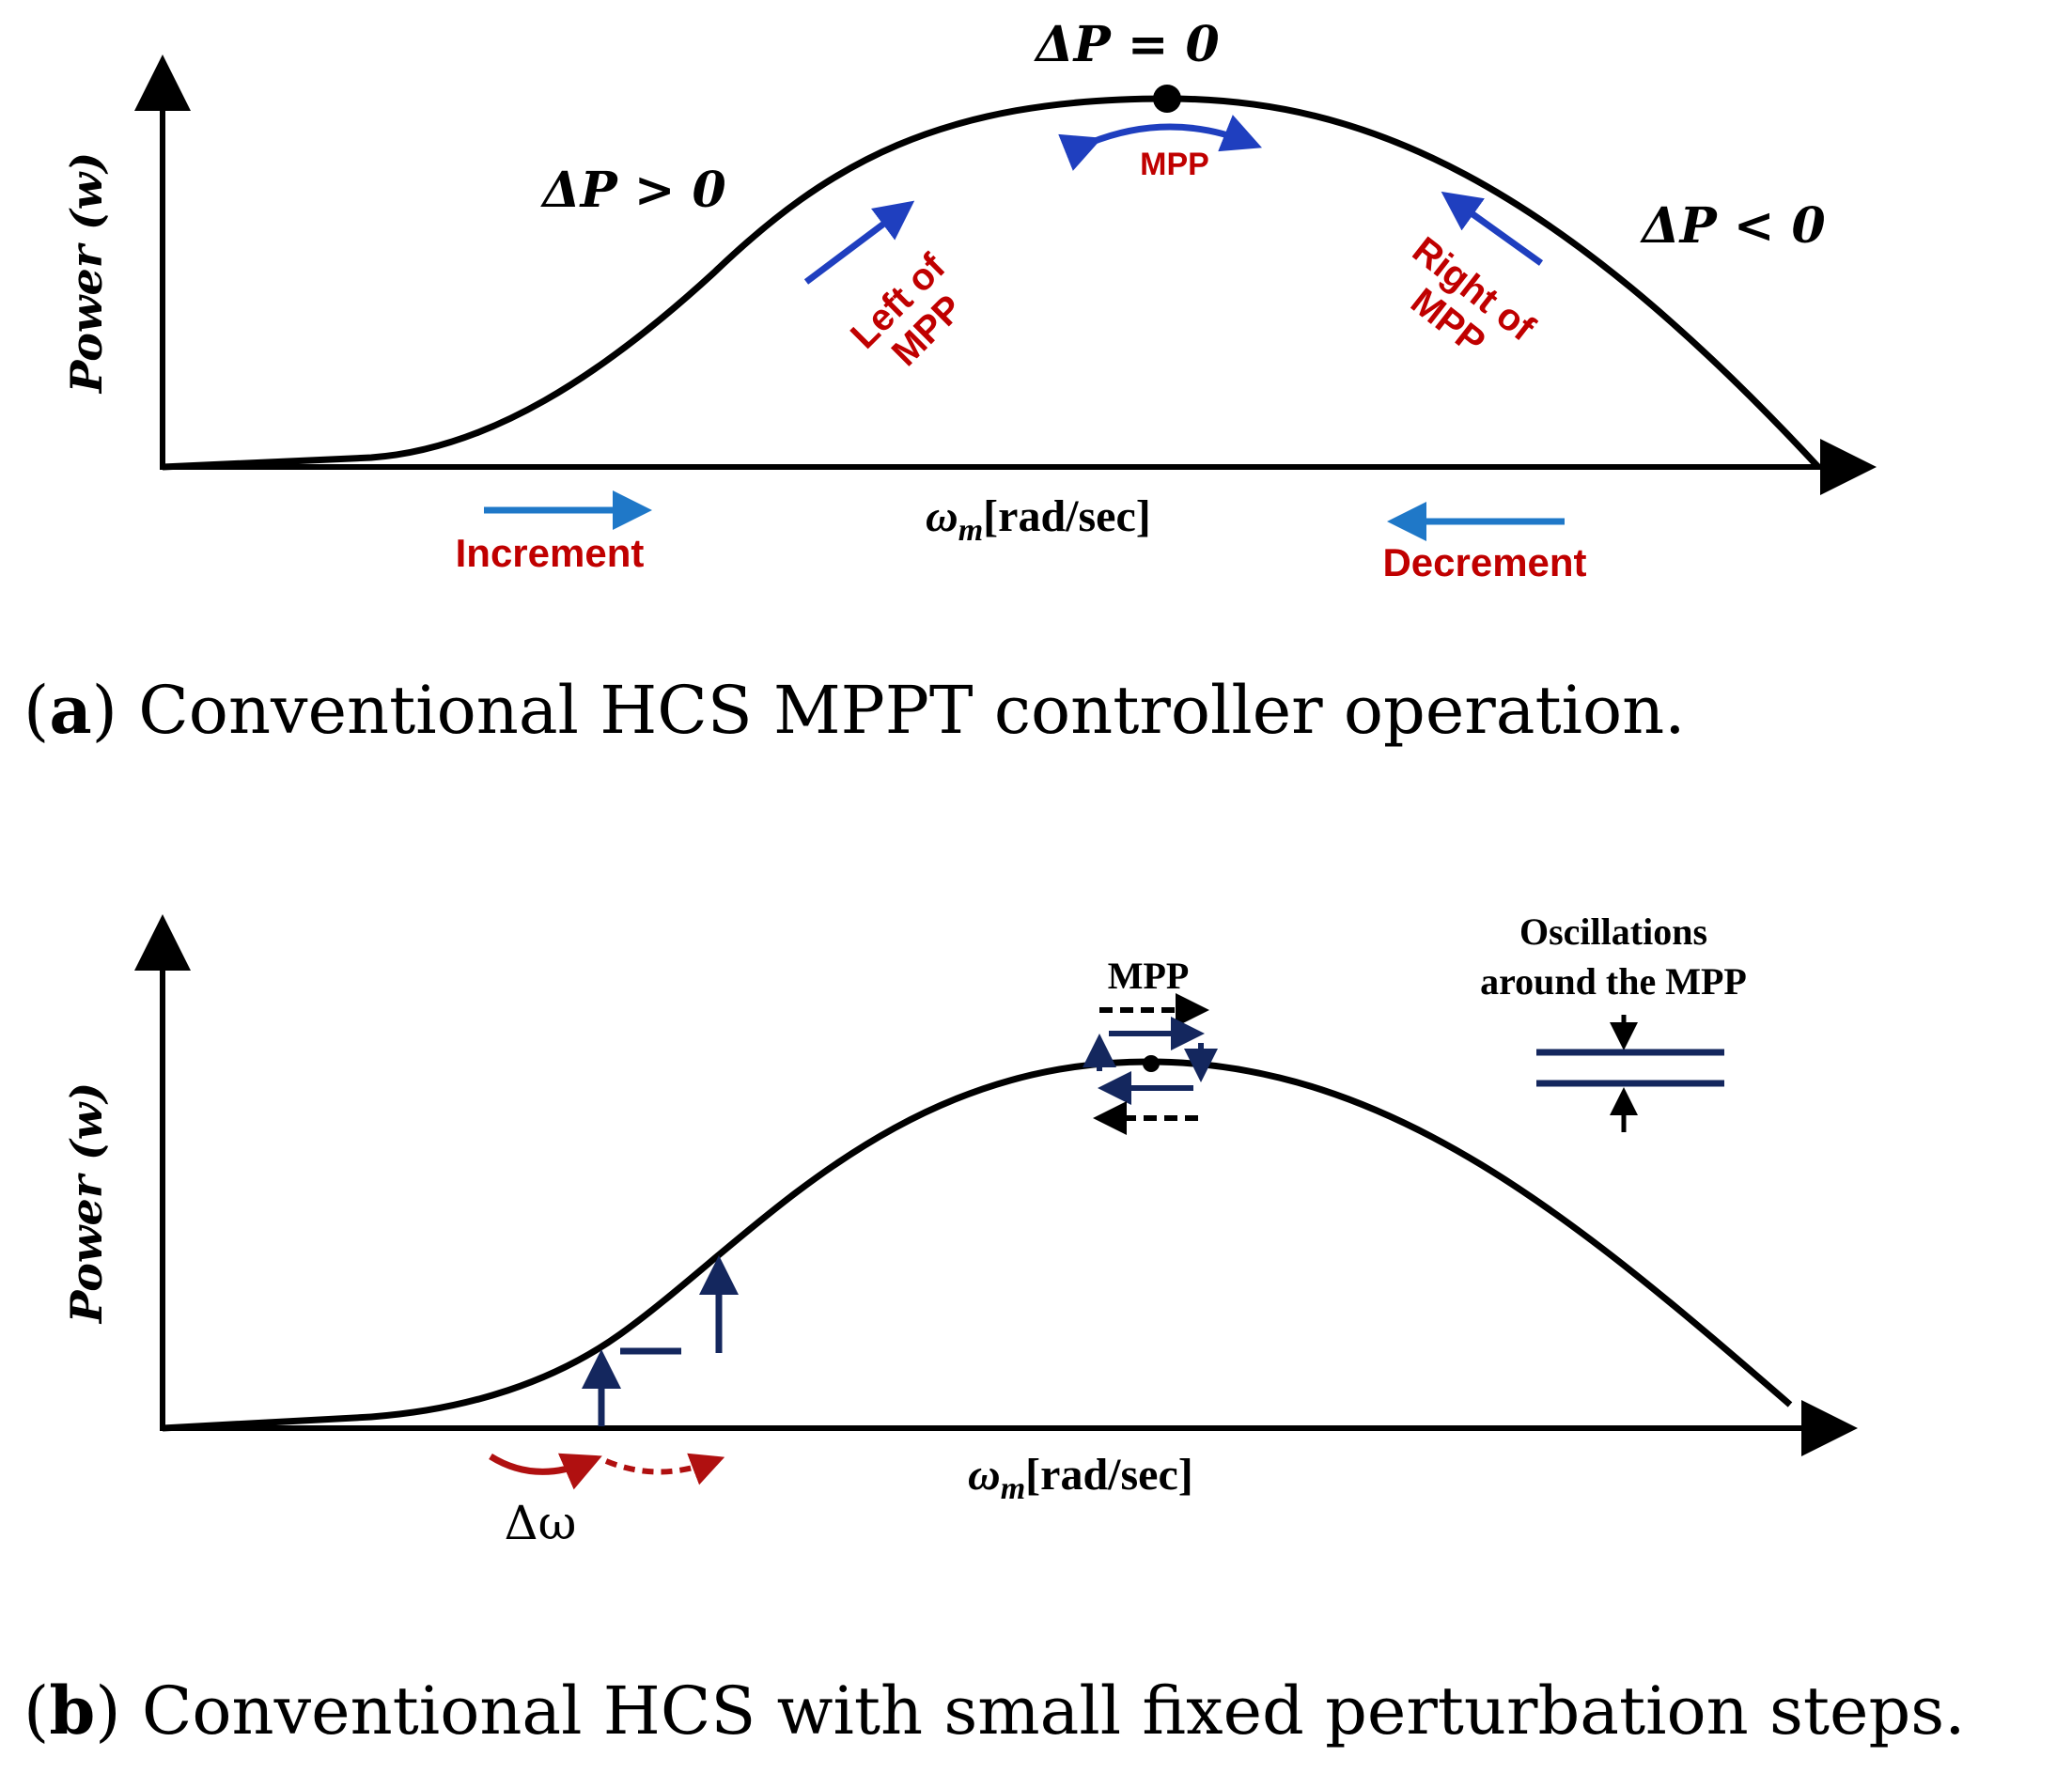 This screenshot has width=2072, height=1773. Describe the element at coordinates (1167, 99) in the screenshot. I see `panel-a-mpp-dot` at that location.